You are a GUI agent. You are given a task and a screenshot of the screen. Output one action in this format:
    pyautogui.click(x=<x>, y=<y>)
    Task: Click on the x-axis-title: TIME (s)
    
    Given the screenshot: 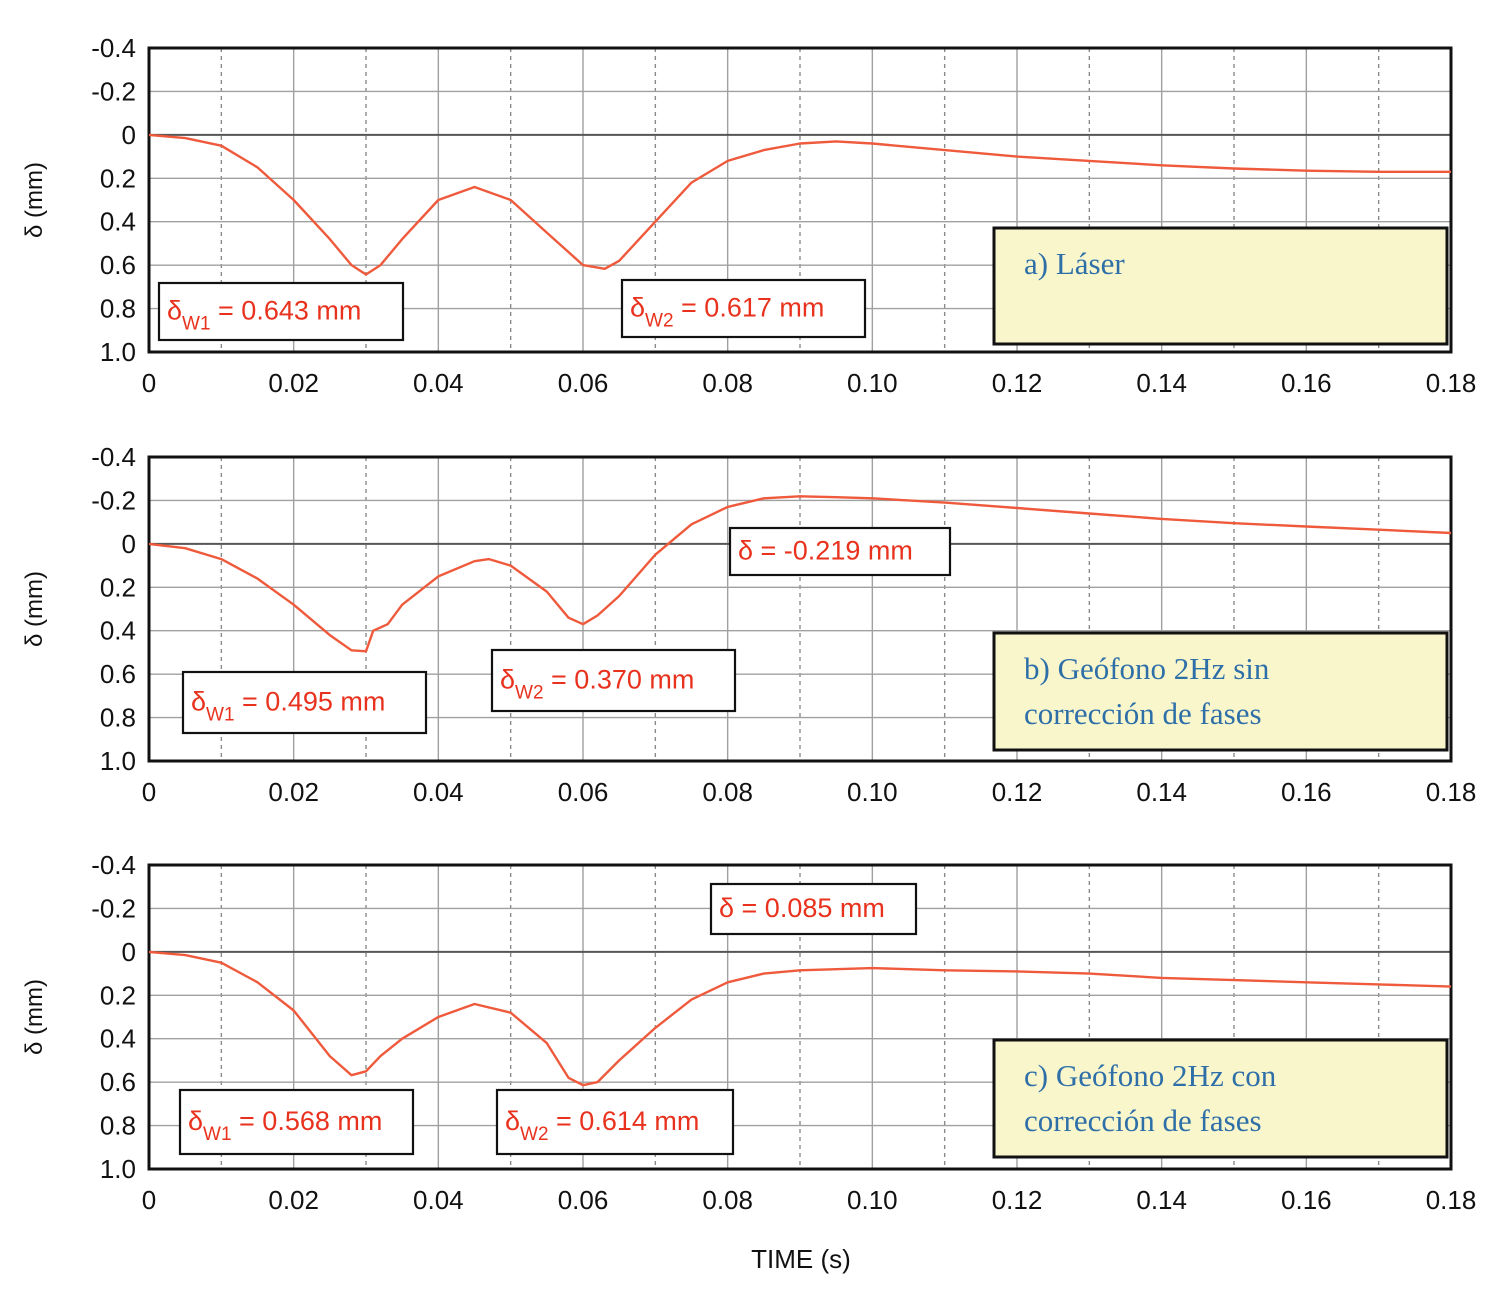 What is the action you would take?
    pyautogui.click(x=801, y=1259)
    